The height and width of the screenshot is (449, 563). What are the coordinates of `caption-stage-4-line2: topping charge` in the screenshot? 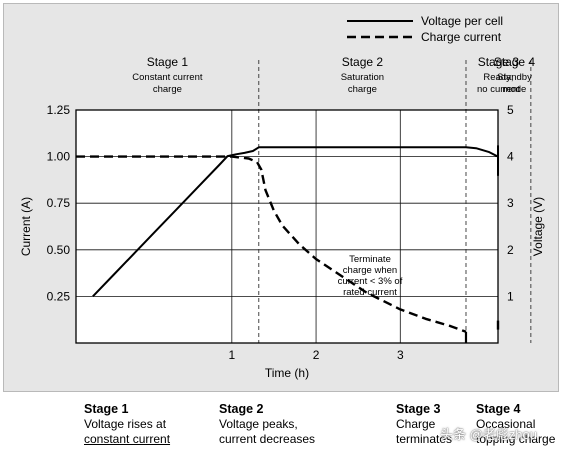 It's located at (516, 439).